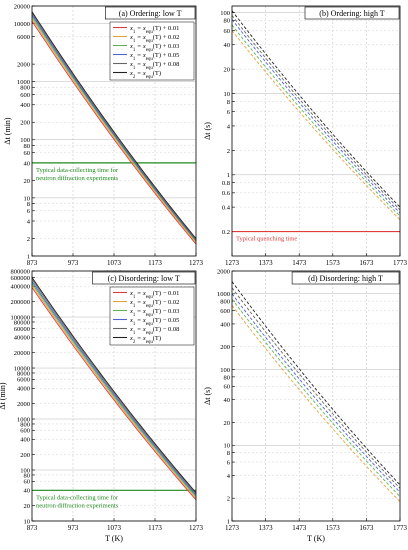  Describe the element at coordinates (22, 338) in the screenshot. I see `y-tick-label: 40000` at that location.